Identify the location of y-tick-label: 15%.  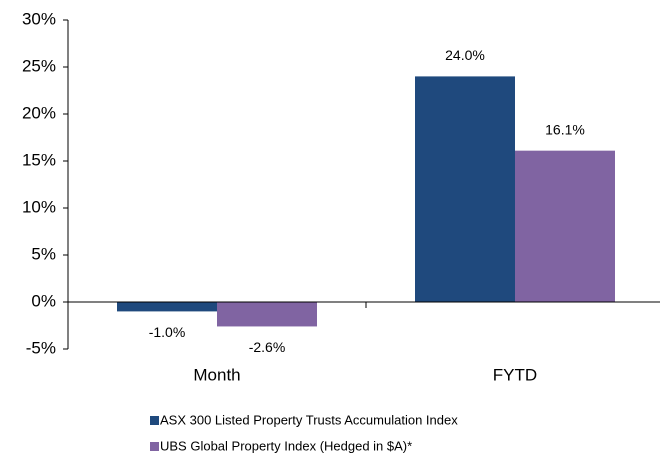
(39, 159).